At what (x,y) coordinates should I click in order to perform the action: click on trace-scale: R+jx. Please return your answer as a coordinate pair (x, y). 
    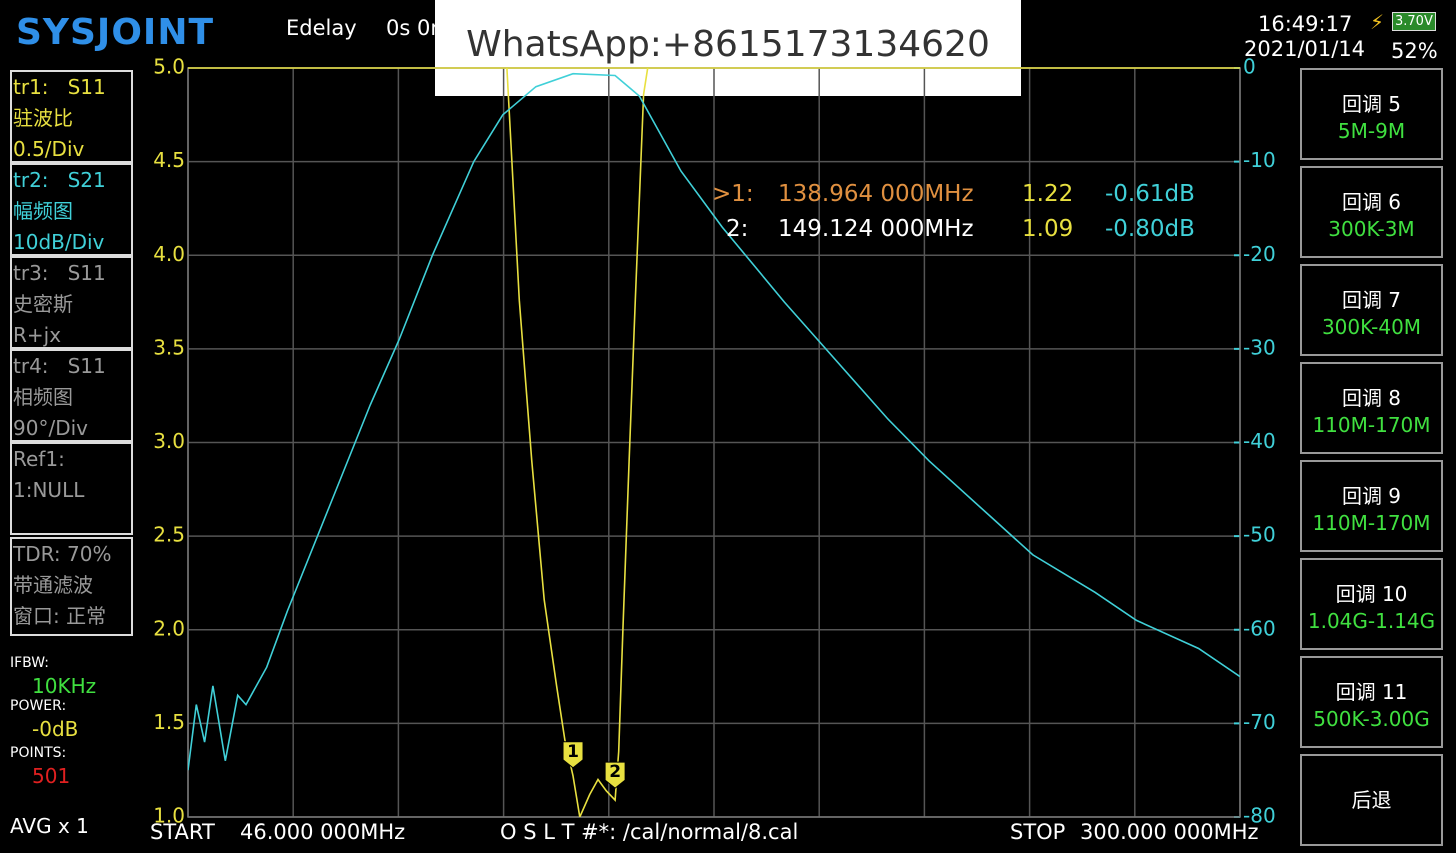
    Looking at the image, I should click on (37, 335).